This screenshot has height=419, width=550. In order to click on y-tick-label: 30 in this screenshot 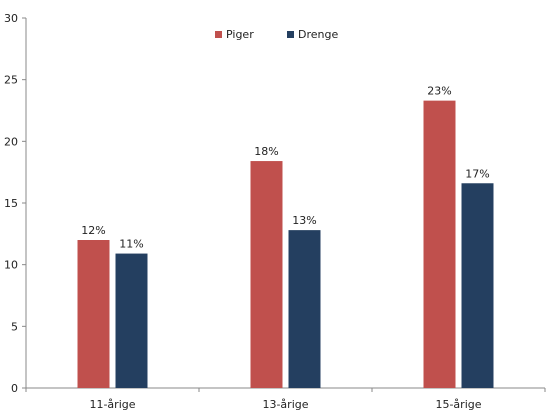, I will do `click(11, 18)`.